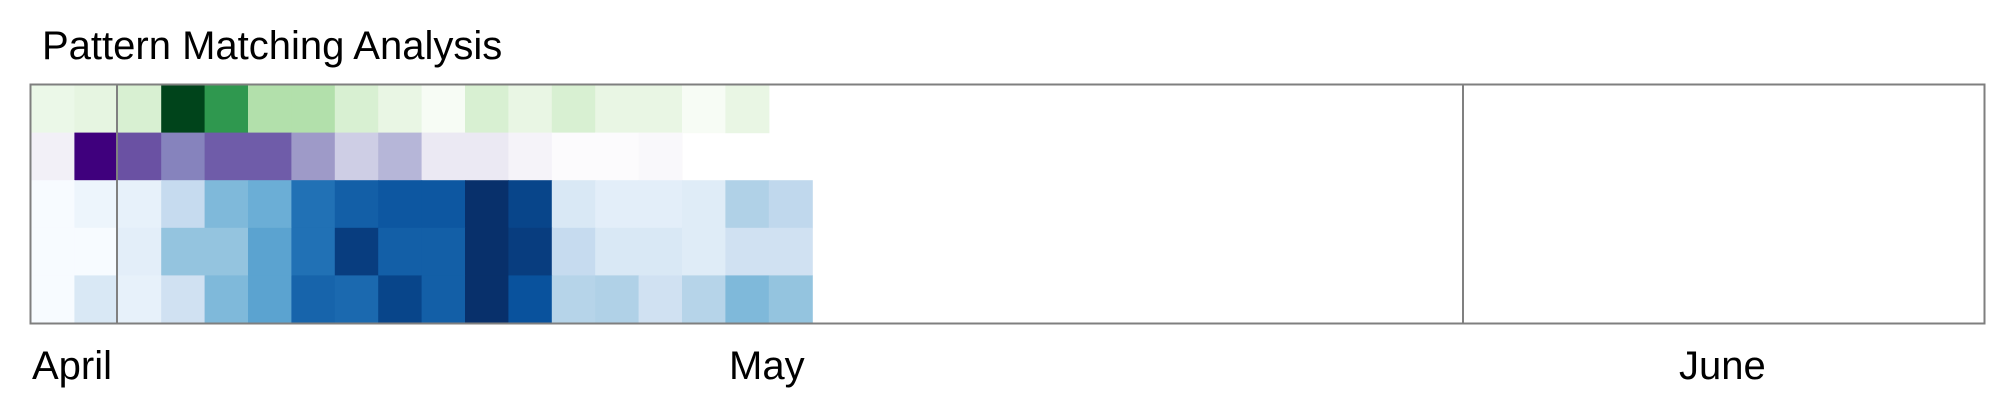 The width and height of the screenshot is (2009, 417). I want to click on heatmap-cell-r2-c7, so click(356, 204).